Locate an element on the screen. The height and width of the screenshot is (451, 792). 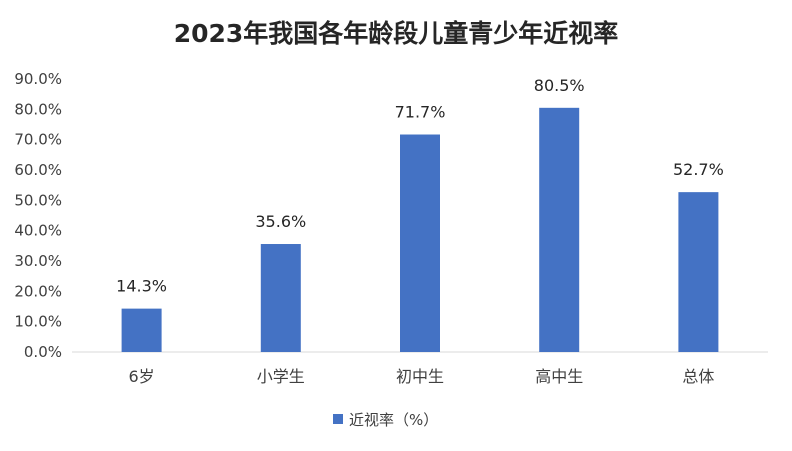
data-label: 14.3% is located at coordinates (141, 286).